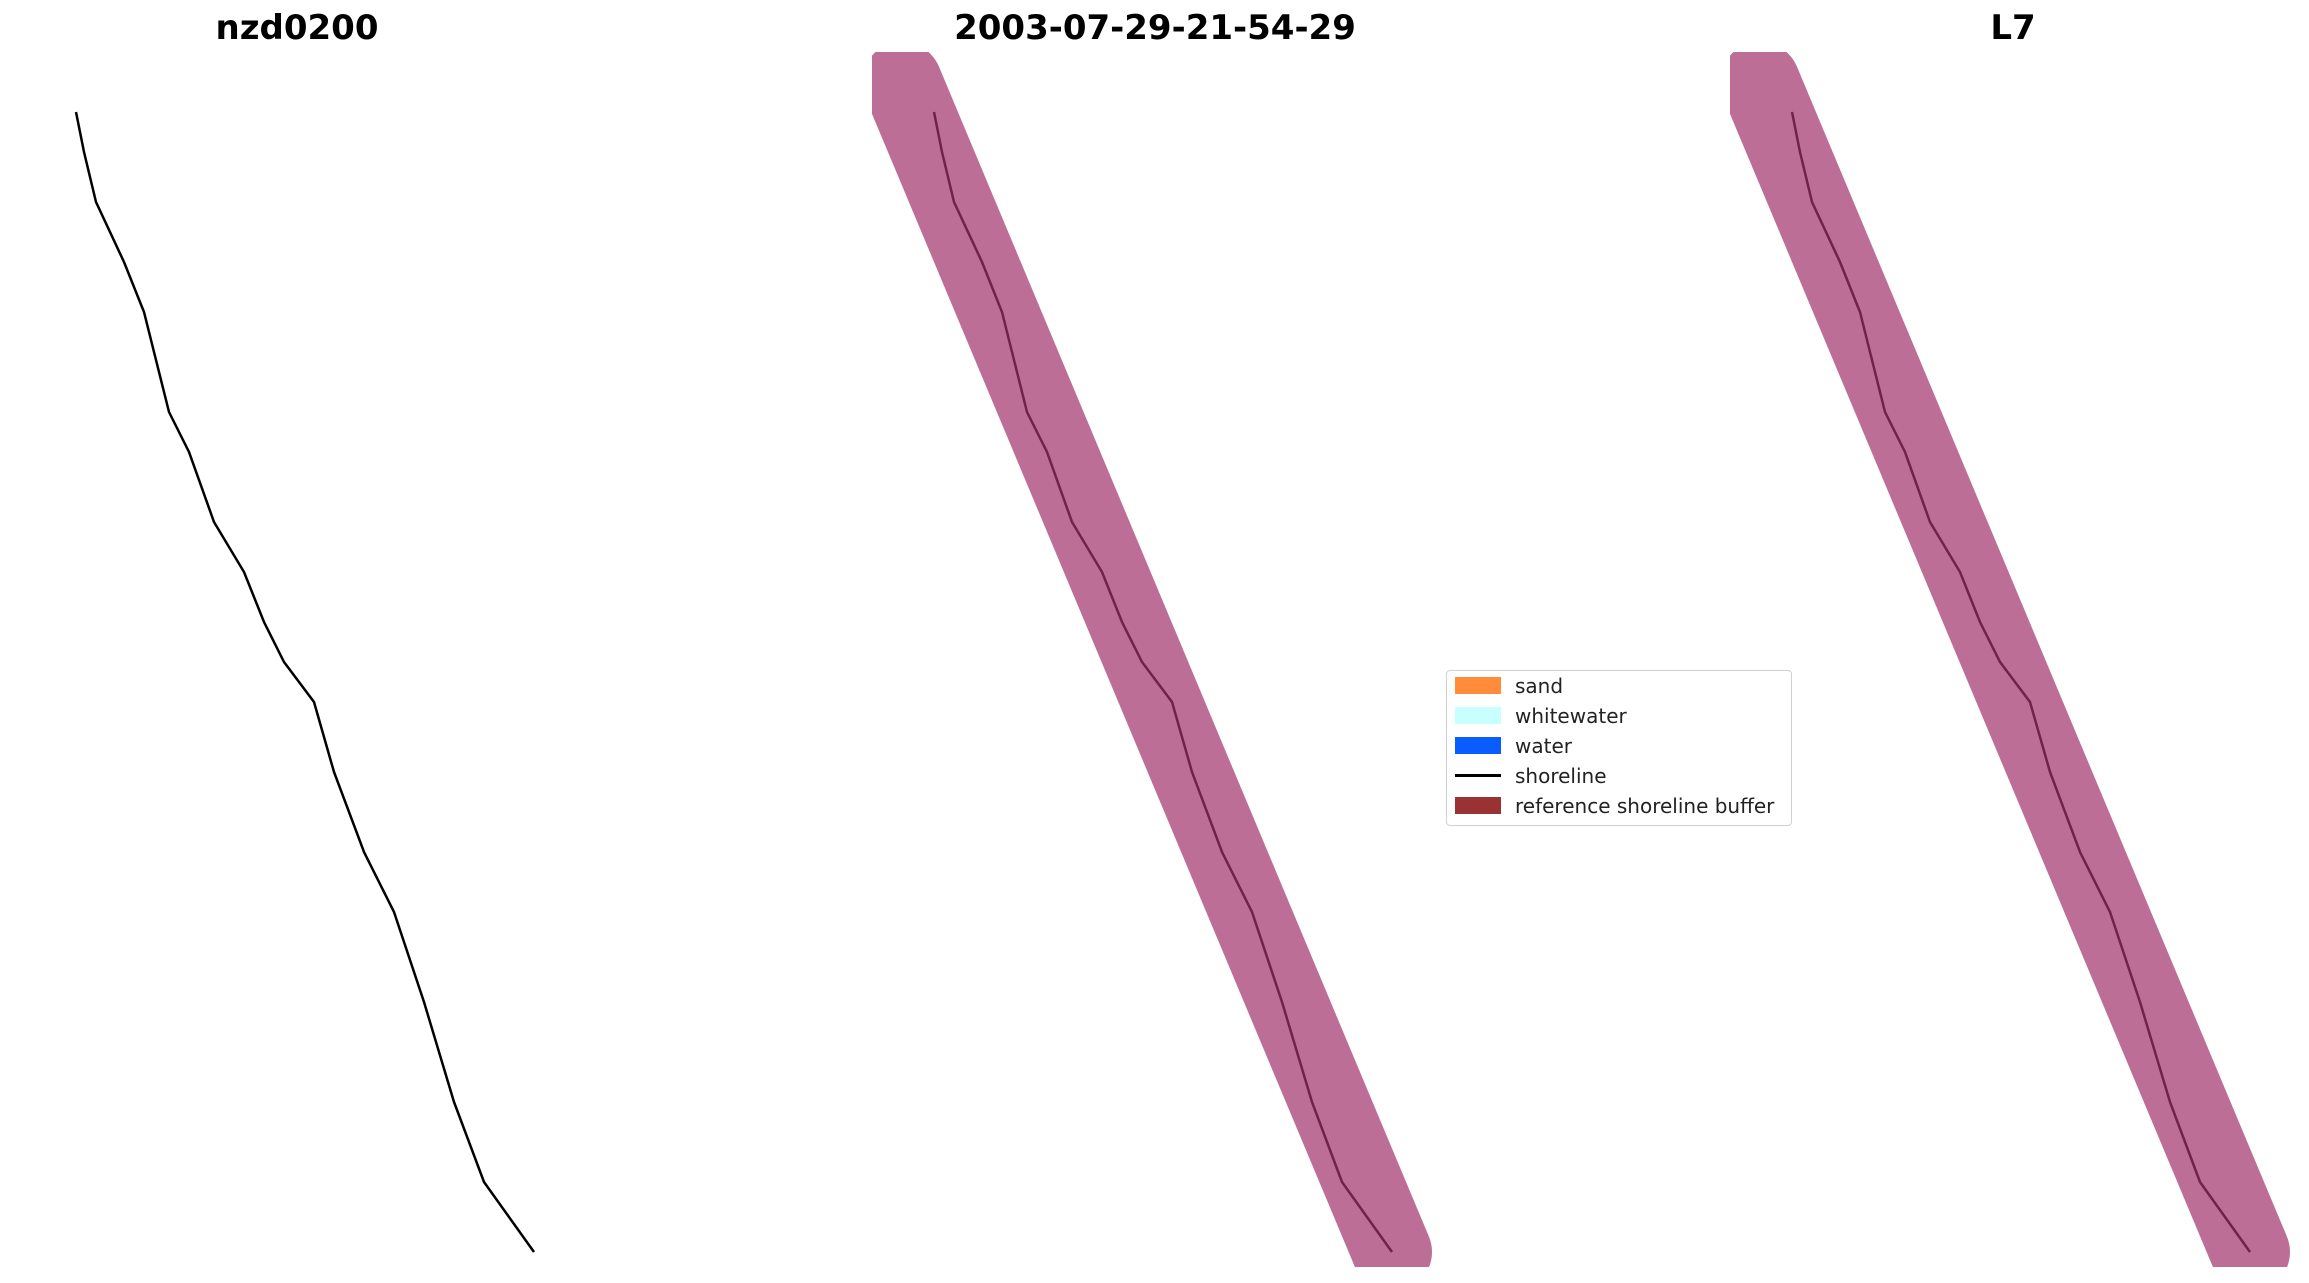 This screenshot has width=2309, height=1283. Describe the element at coordinates (2013, 28) in the screenshot. I see `panel-title-index: L7` at that location.